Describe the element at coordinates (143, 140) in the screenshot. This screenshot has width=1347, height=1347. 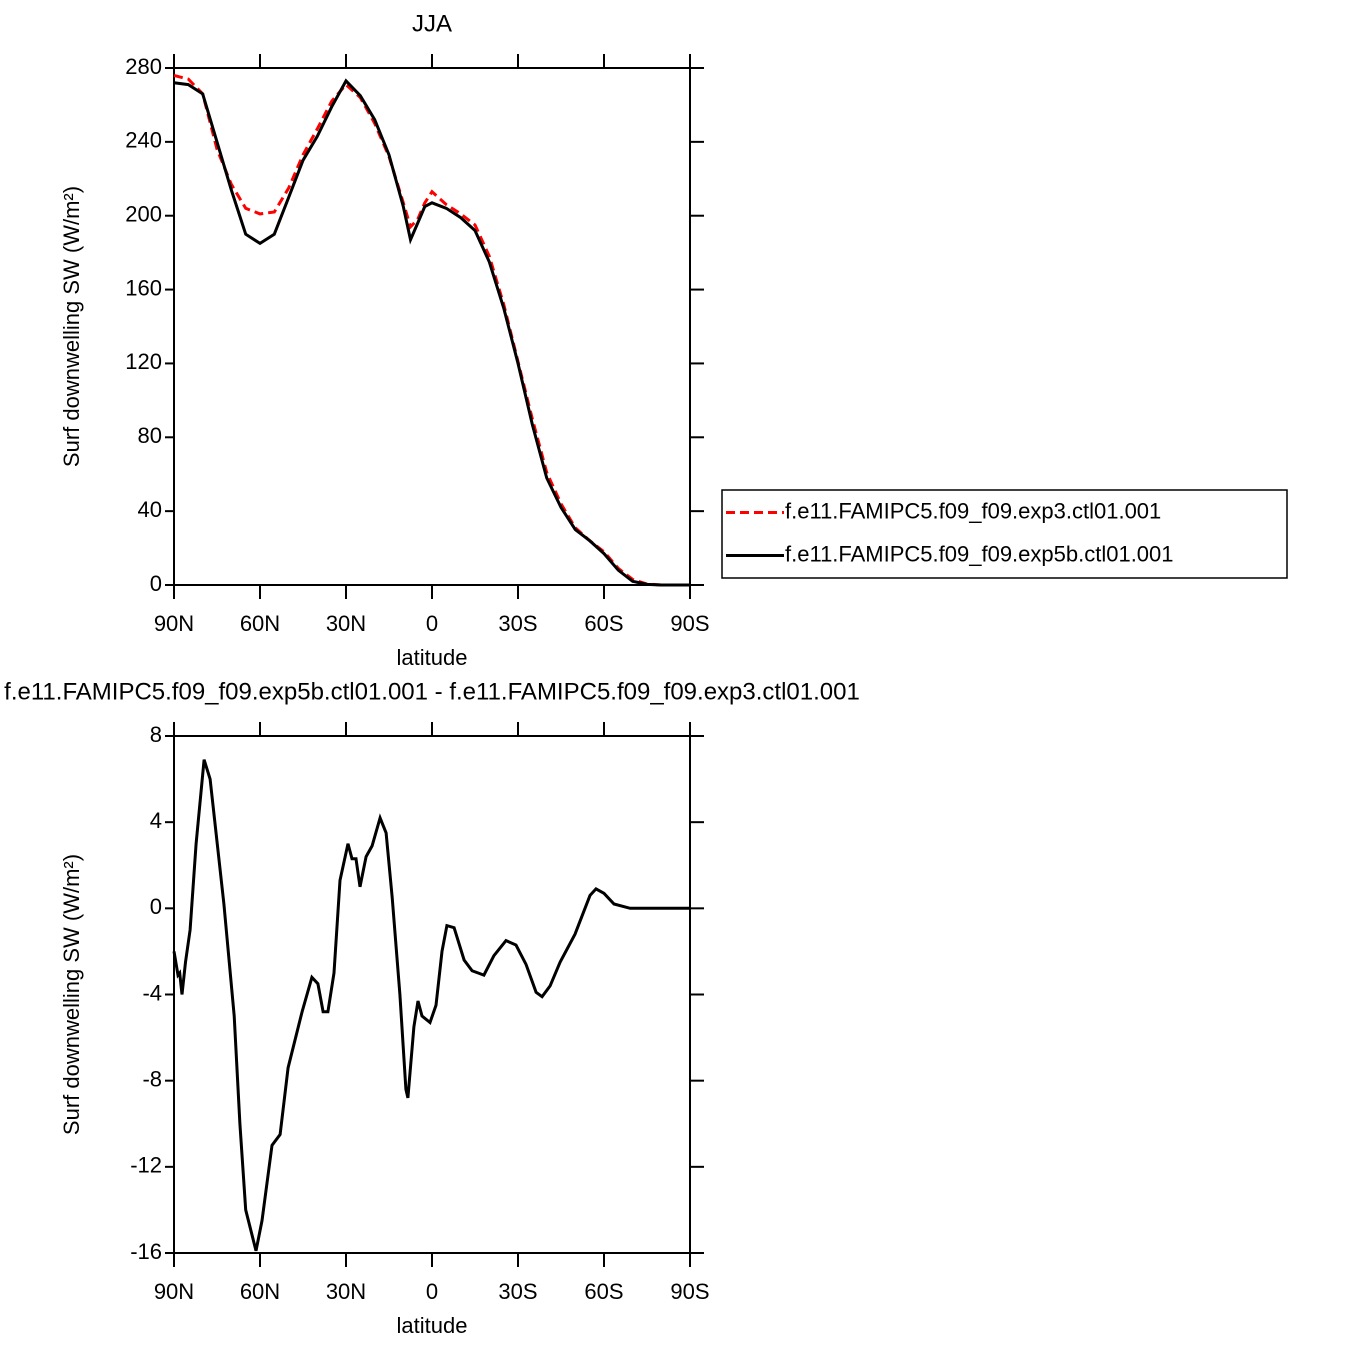
I see `y-tick-label: 240` at that location.